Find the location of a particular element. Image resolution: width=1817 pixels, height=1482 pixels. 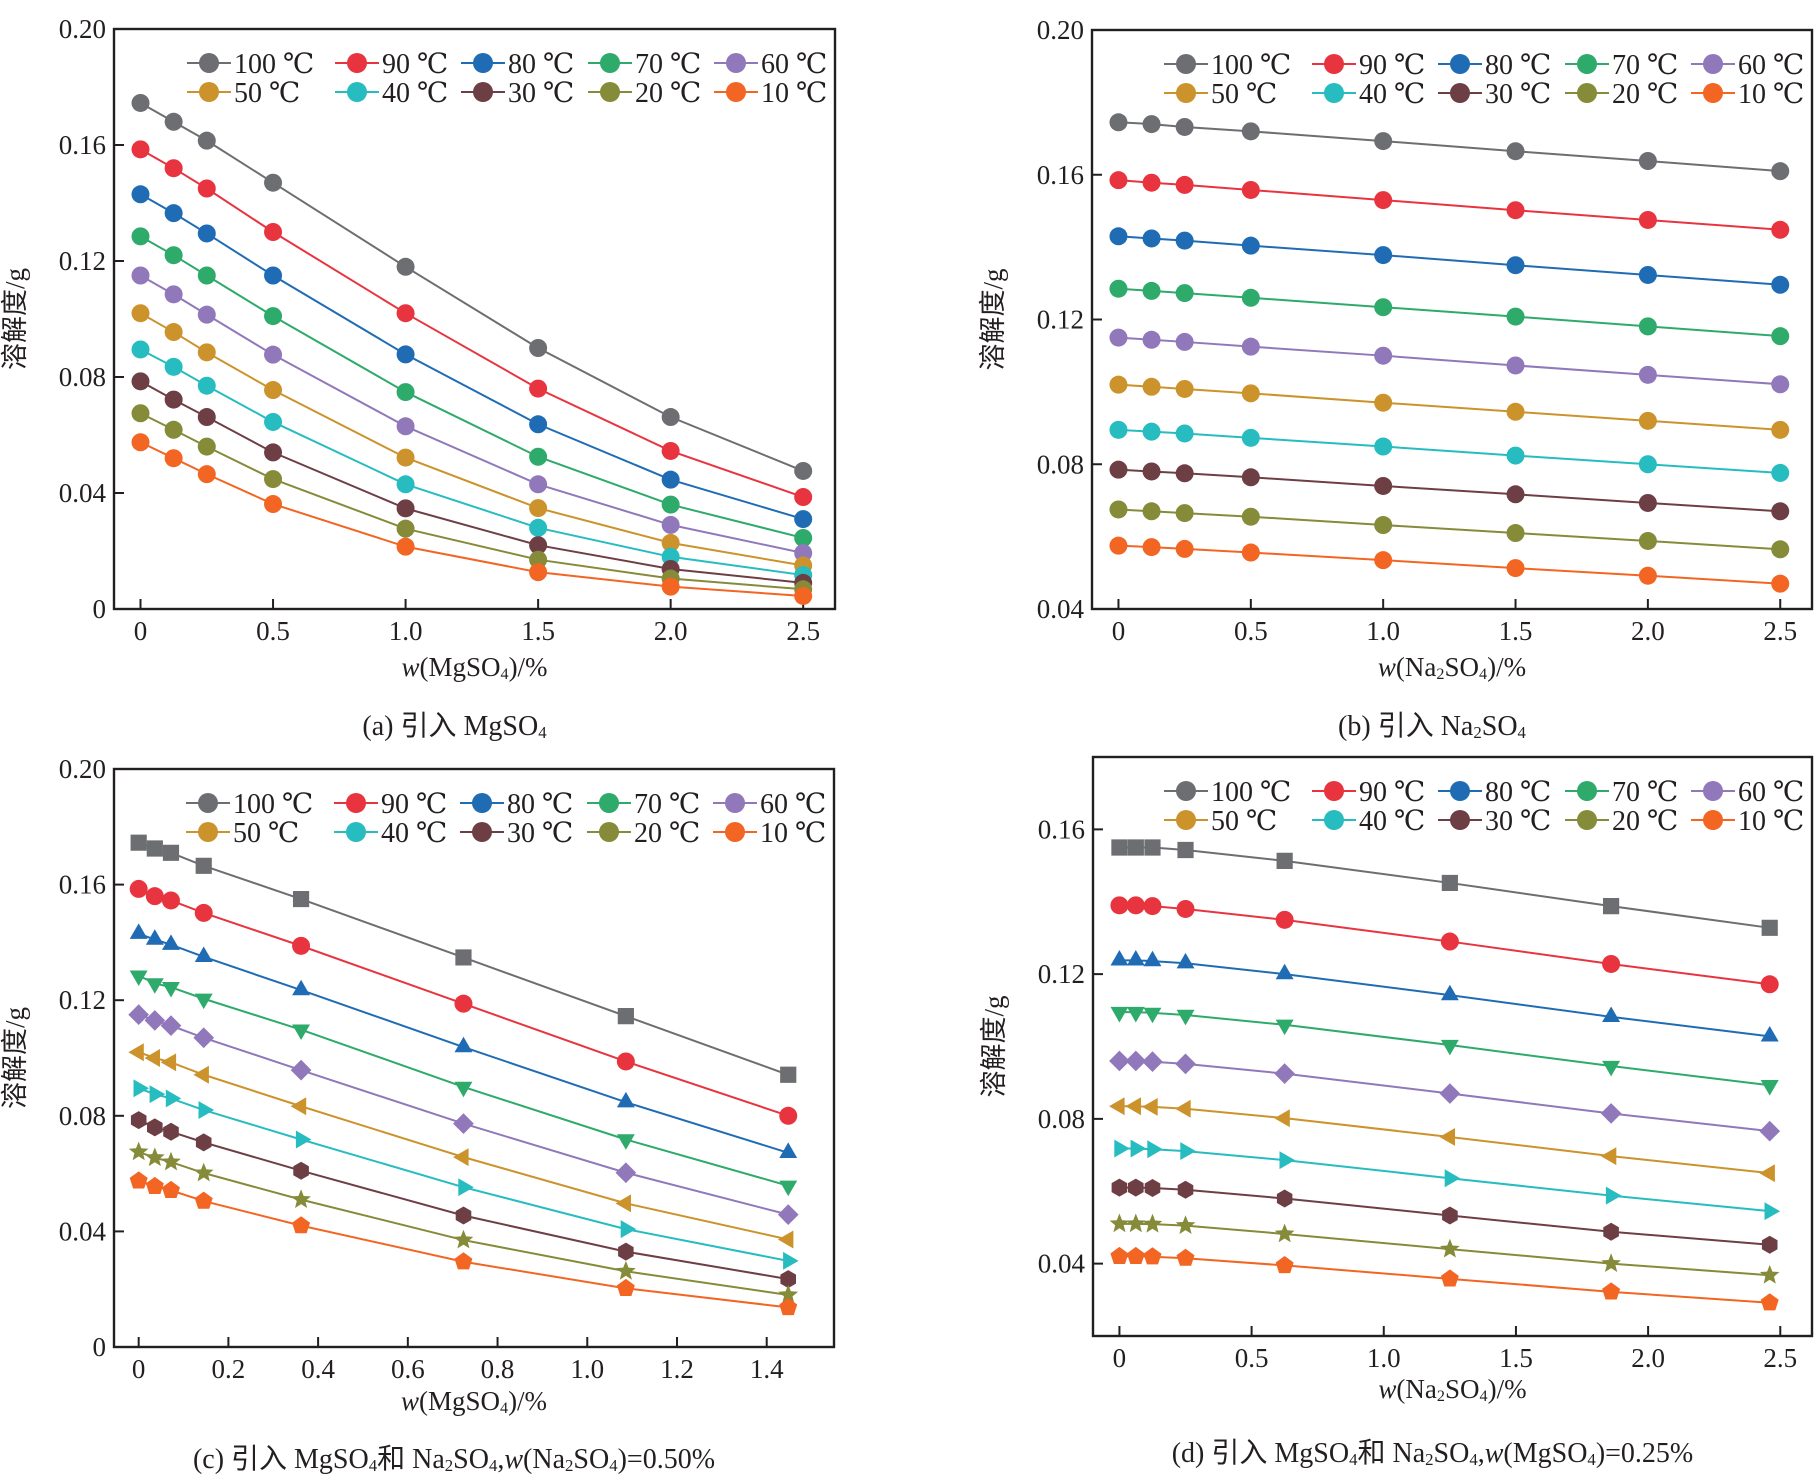

x-tick-label: 1.0 is located at coordinates (1384, 1358).